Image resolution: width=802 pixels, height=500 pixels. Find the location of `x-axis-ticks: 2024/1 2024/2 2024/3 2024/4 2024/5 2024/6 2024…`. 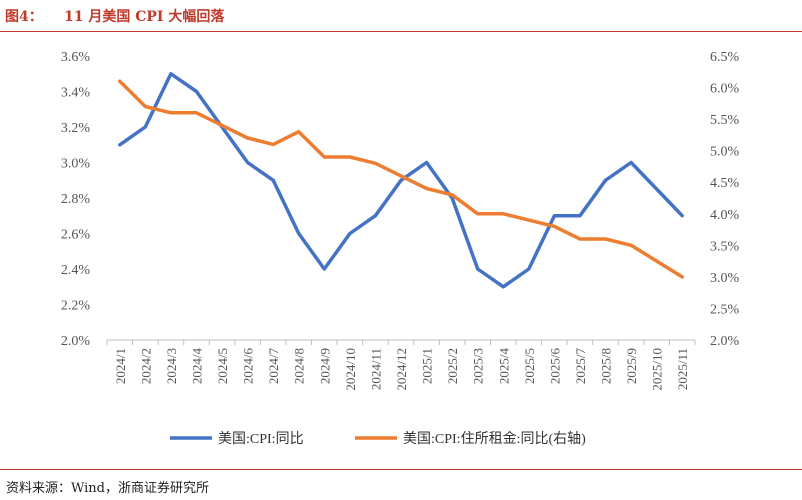

x-axis-ticks: 2024/1 2024/2 2024/3 2024/4 2024/5 2024/6 2024… is located at coordinates (401, 369).